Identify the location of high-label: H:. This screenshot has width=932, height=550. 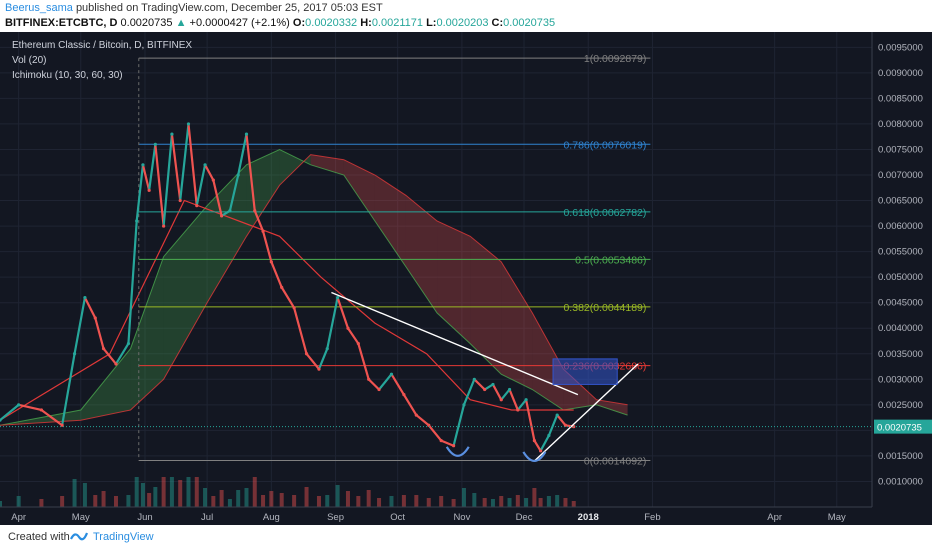
(366, 23).